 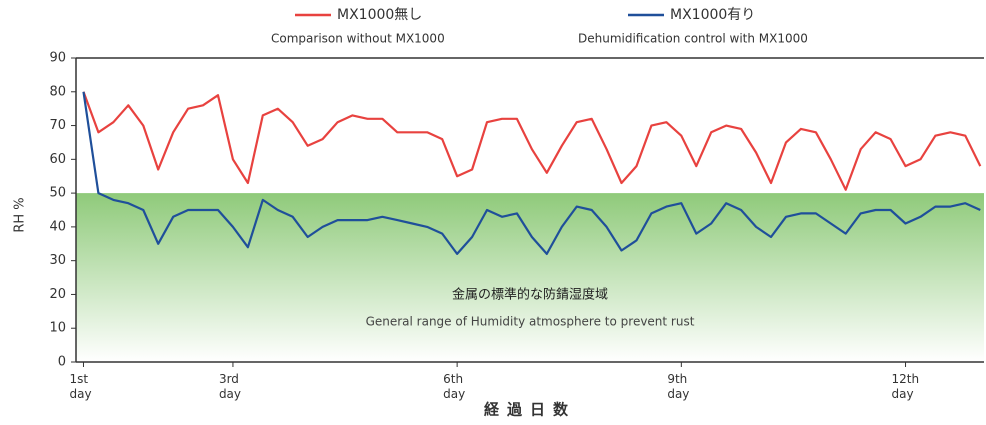 I want to click on y-tick-label: 90, so click(x=57, y=58).